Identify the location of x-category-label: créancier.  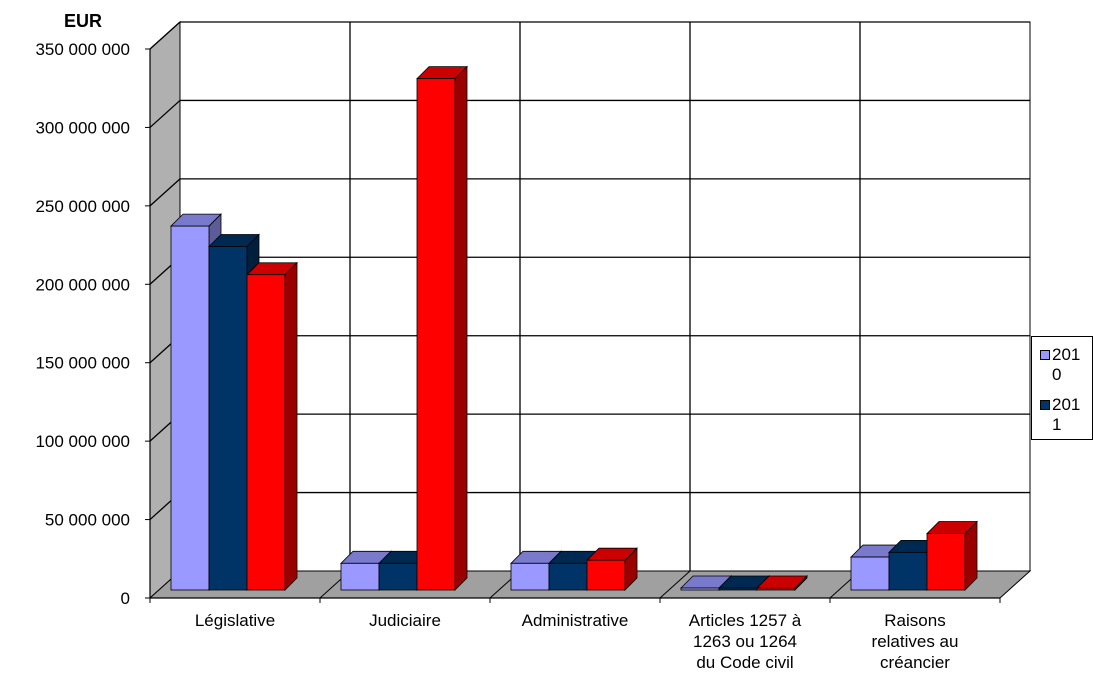
(915, 662).